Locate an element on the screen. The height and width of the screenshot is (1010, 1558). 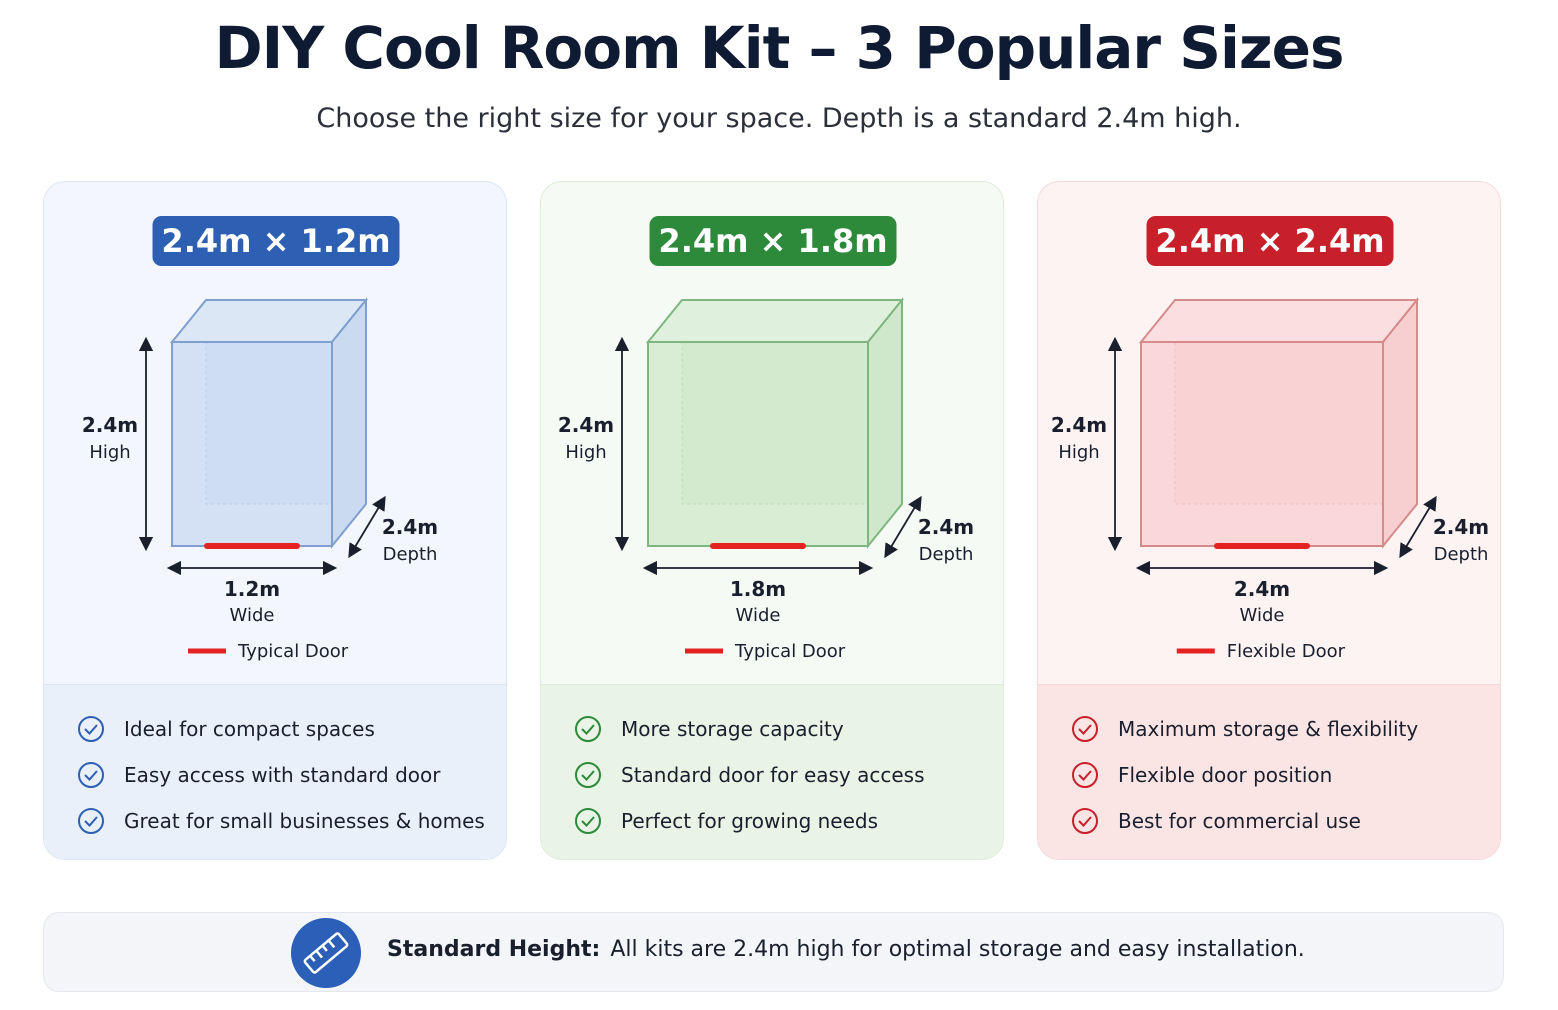
size-badge-text: 2.4m × 2.4m is located at coordinates (1269, 241).